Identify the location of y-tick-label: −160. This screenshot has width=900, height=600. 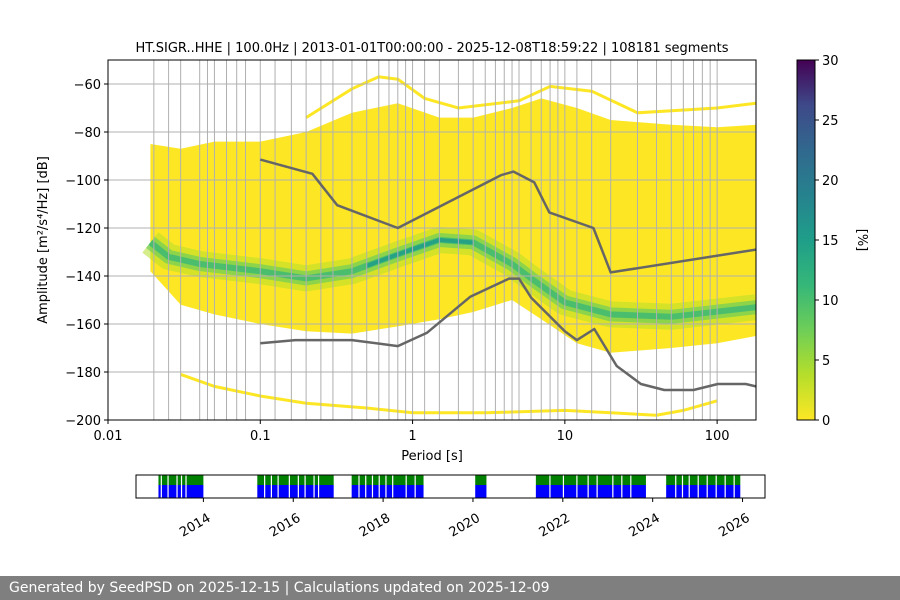
(83, 325).